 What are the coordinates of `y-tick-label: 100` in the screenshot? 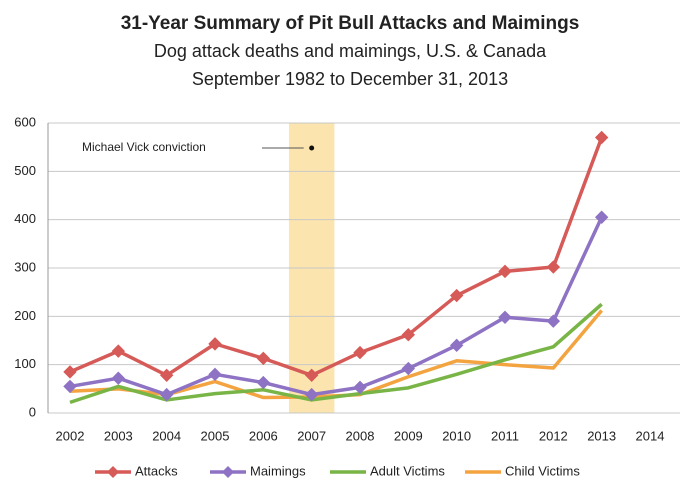 It's located at (25, 363).